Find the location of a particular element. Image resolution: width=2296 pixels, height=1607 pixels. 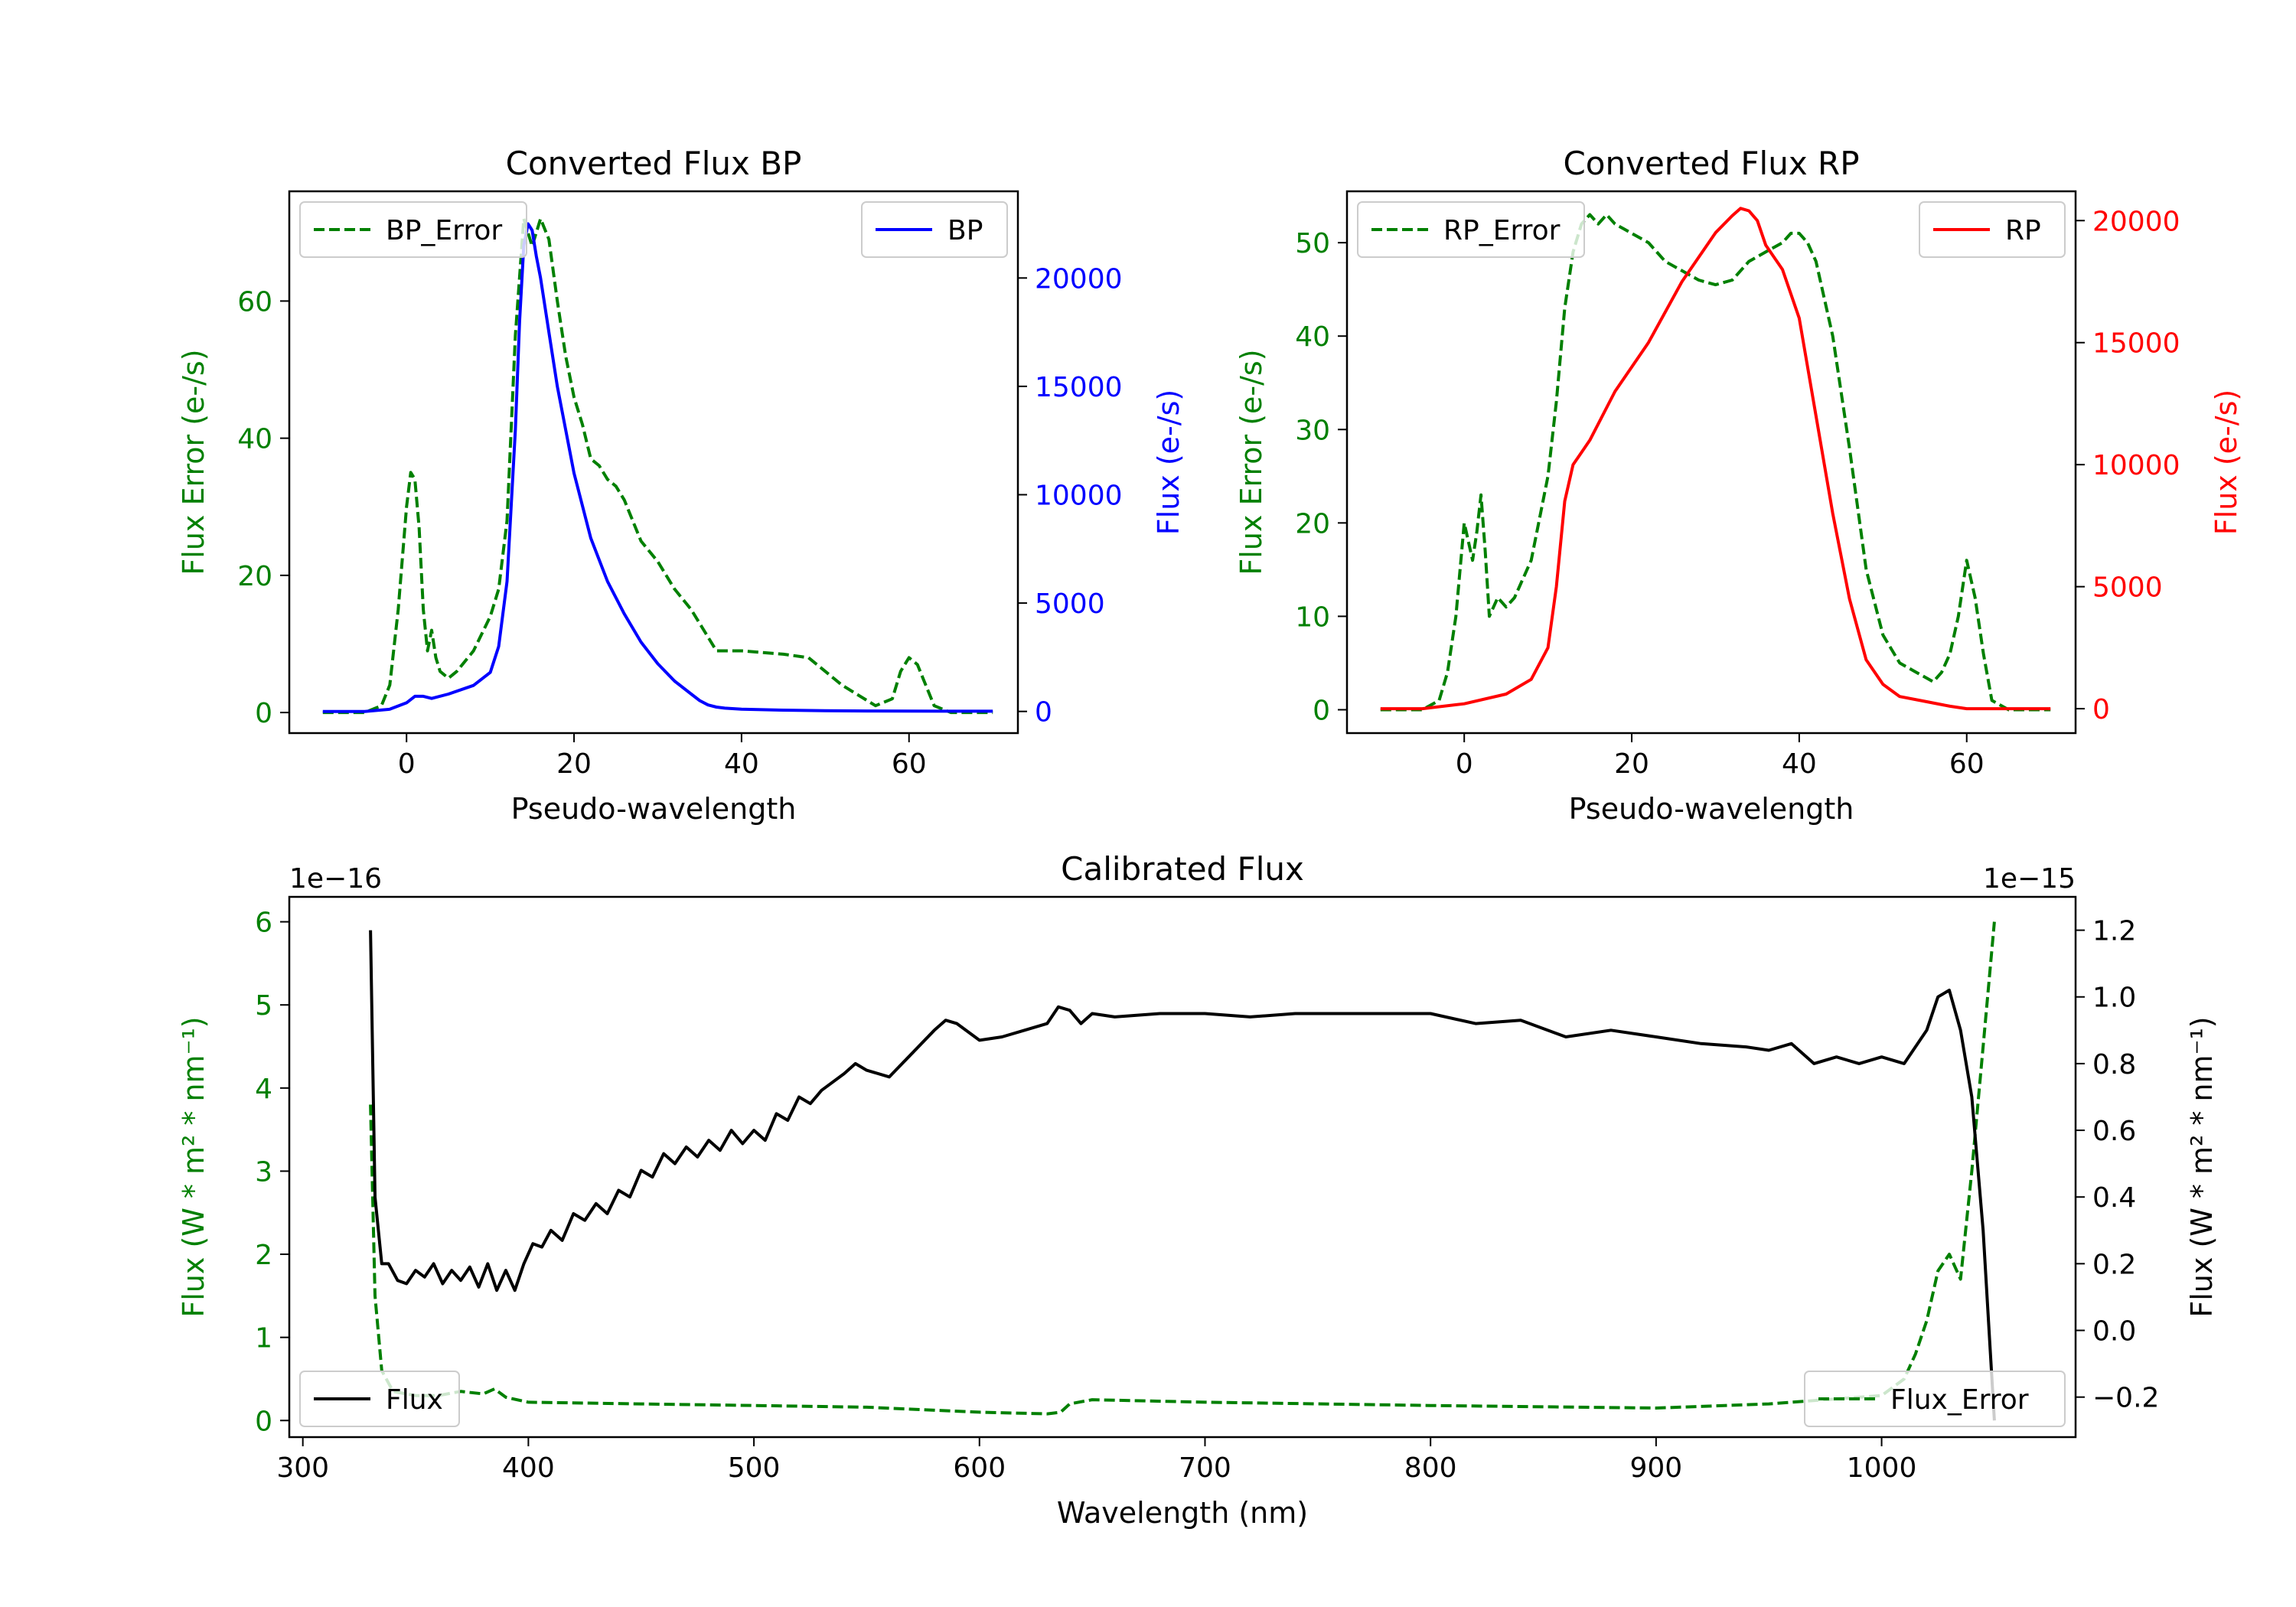

chart-title: Converted Flux BP is located at coordinates (654, 163).